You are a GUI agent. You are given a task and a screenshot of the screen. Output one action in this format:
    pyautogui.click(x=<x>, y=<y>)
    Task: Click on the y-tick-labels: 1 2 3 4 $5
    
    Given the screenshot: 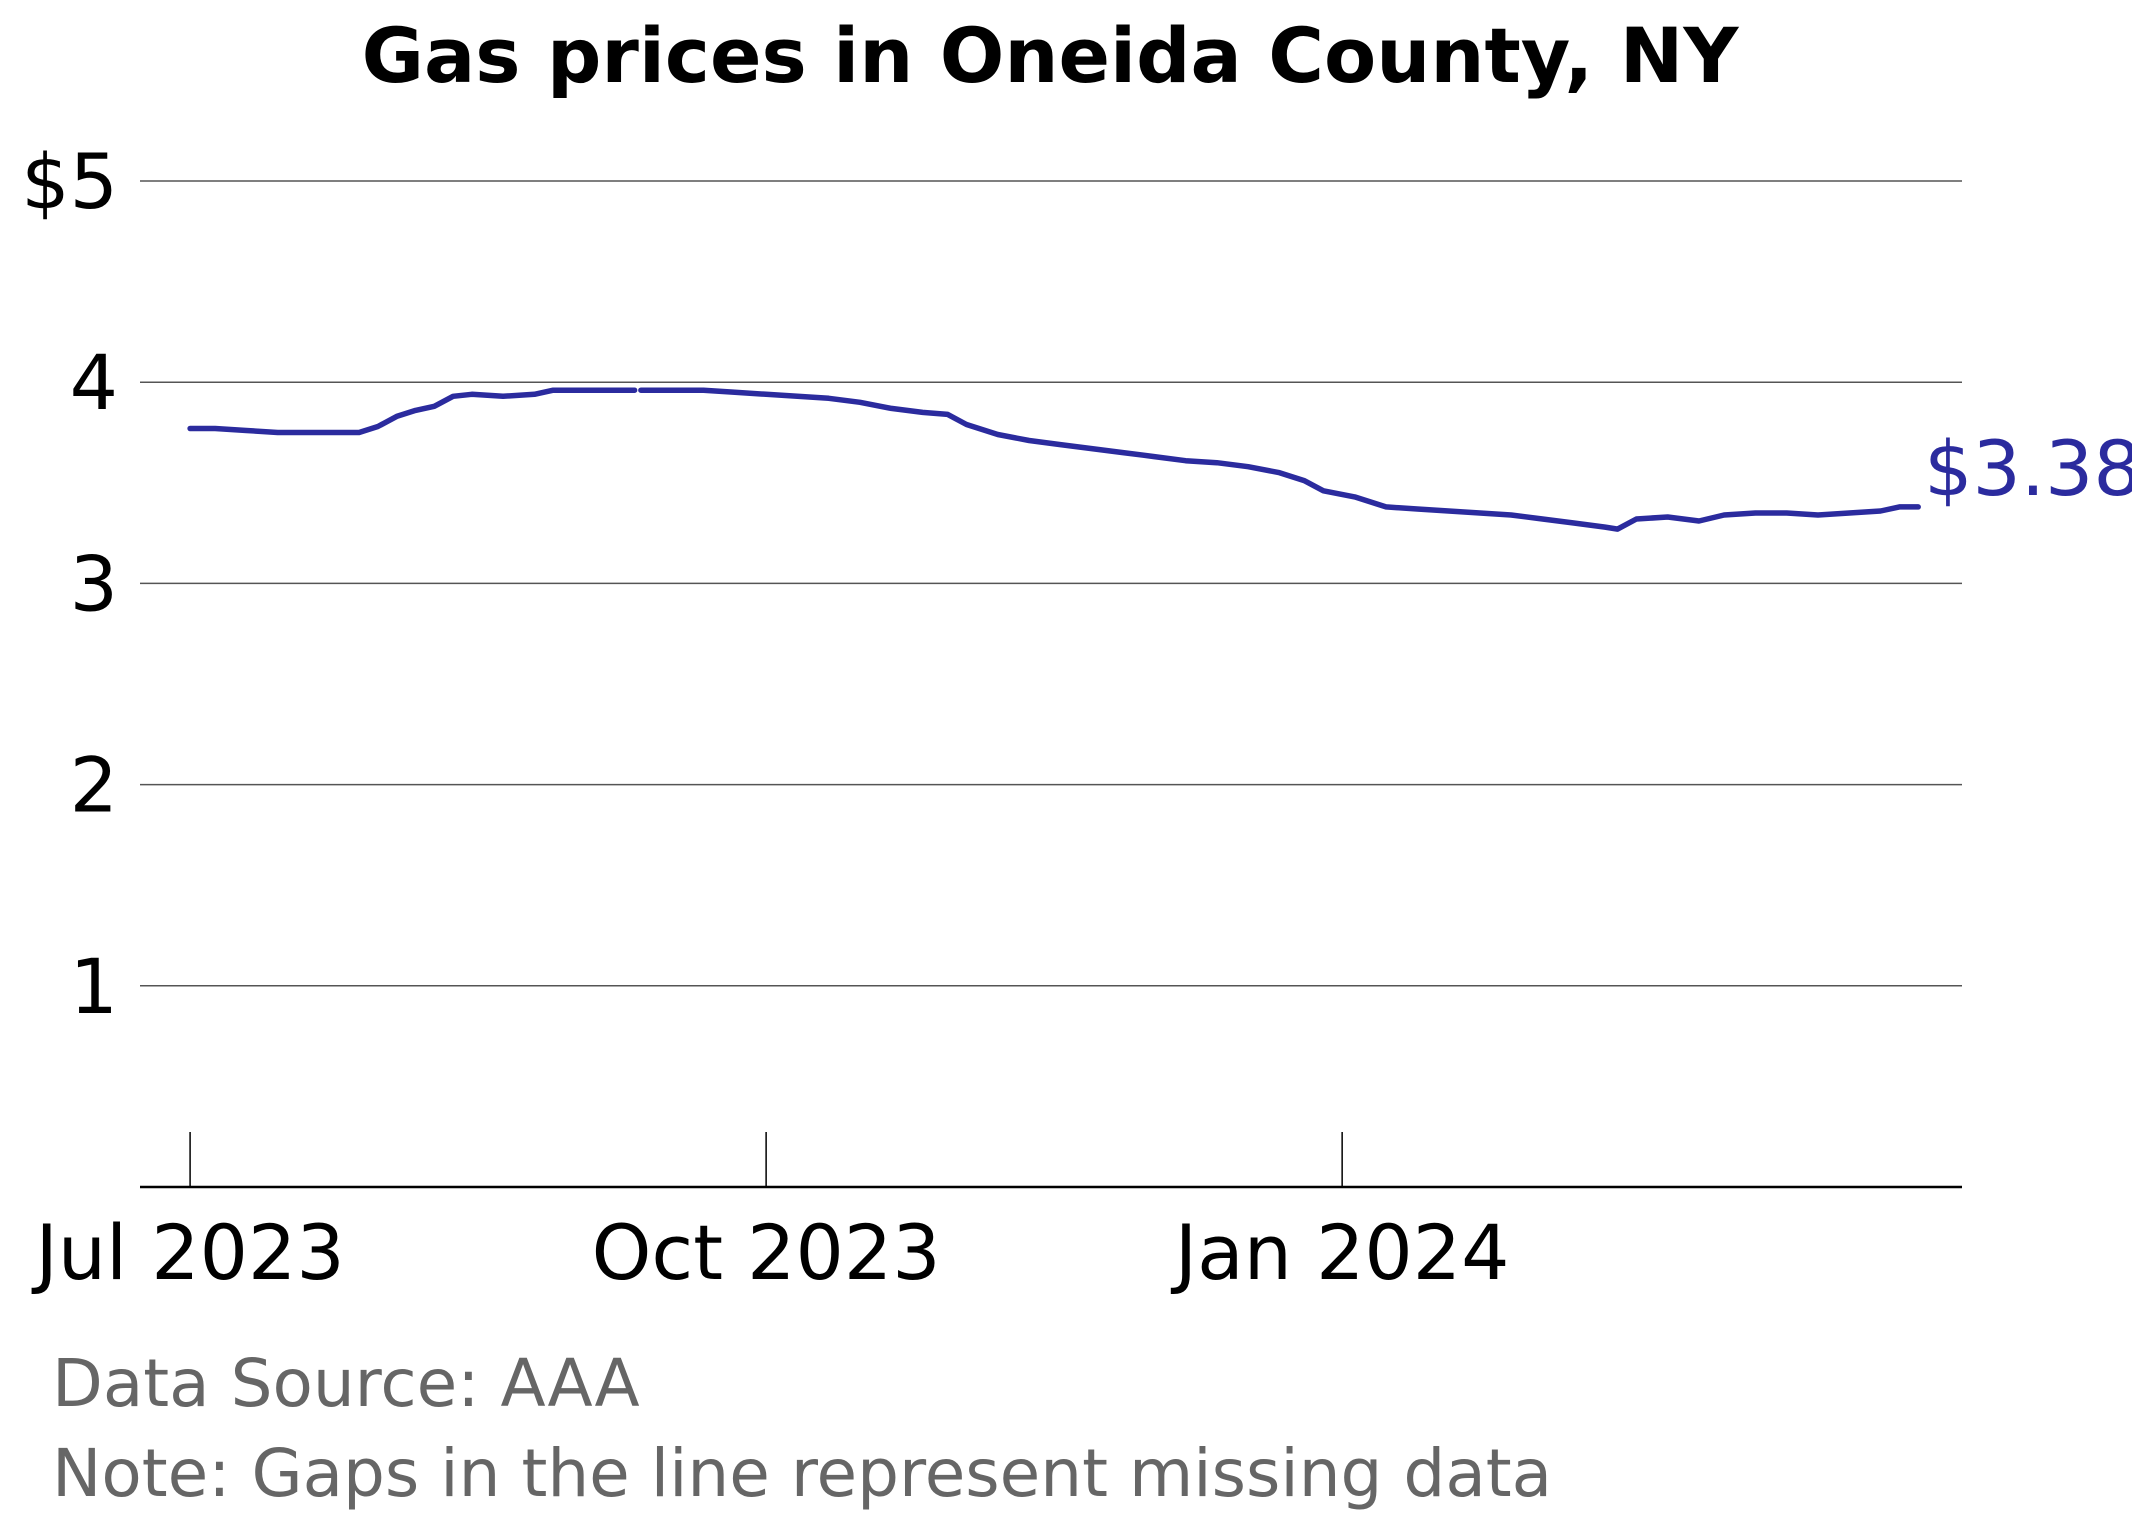 What is the action you would take?
    pyautogui.click(x=69, y=584)
    